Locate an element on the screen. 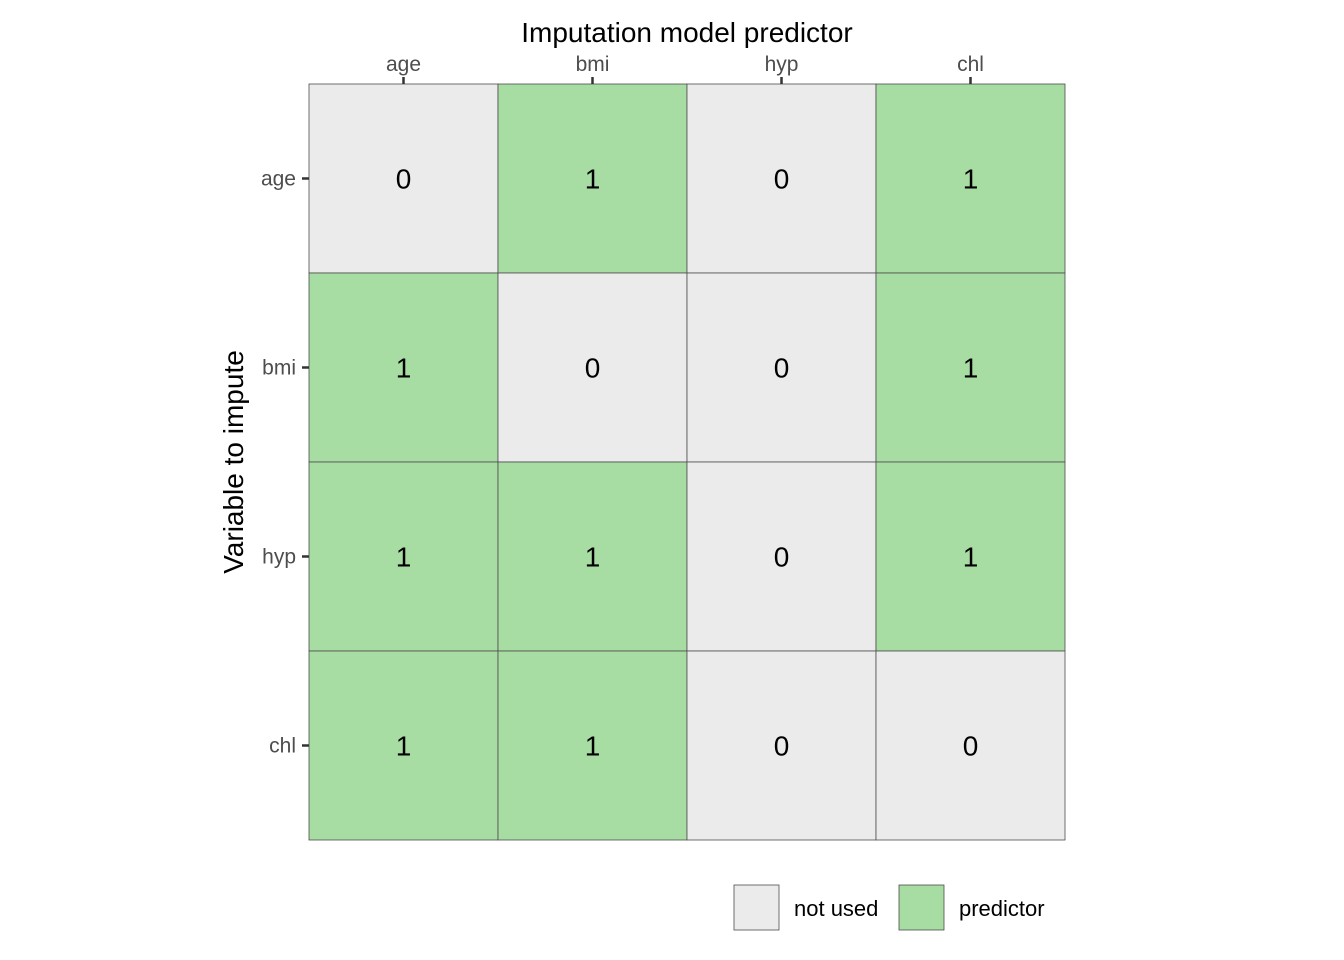 The height and width of the screenshot is (960, 1344). heatmap-cell-bmi-chl is located at coordinates (970, 367).